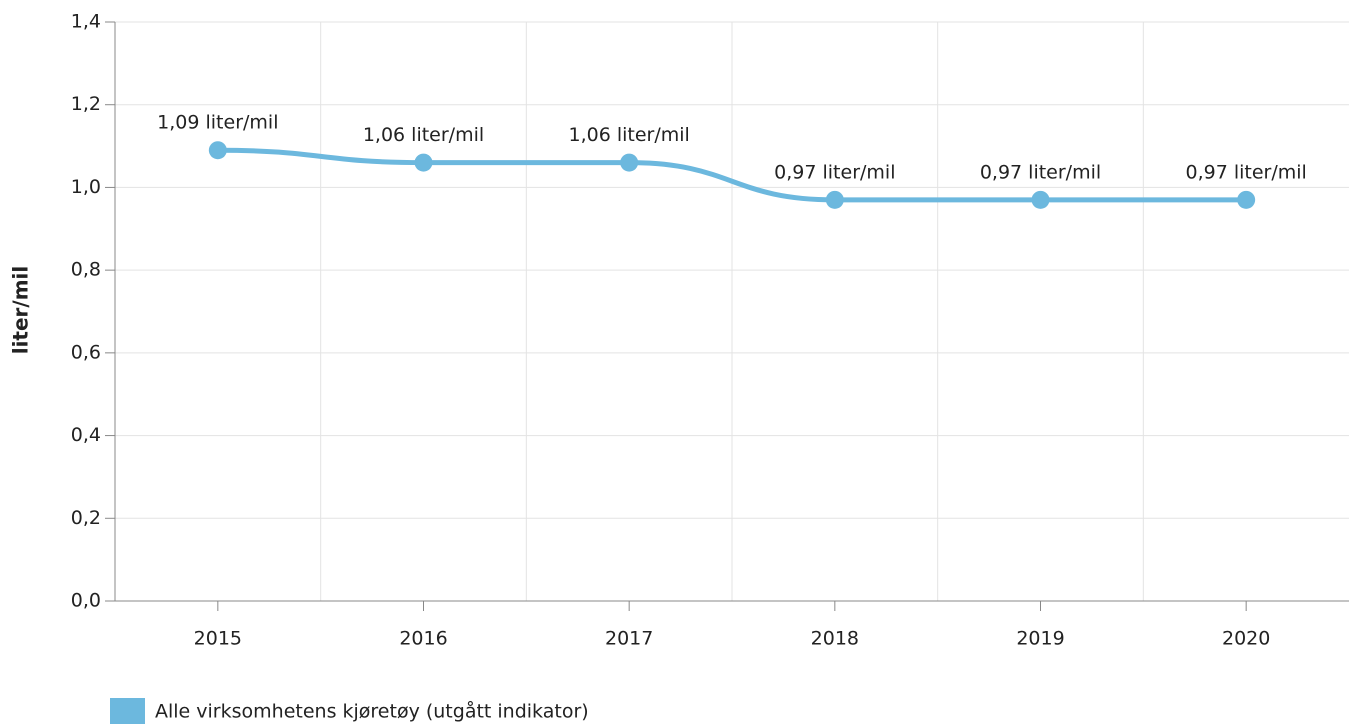 This screenshot has height=724, width=1349. Describe the element at coordinates (21, 310) in the screenshot. I see `y-axis-title: liter/mil` at that location.